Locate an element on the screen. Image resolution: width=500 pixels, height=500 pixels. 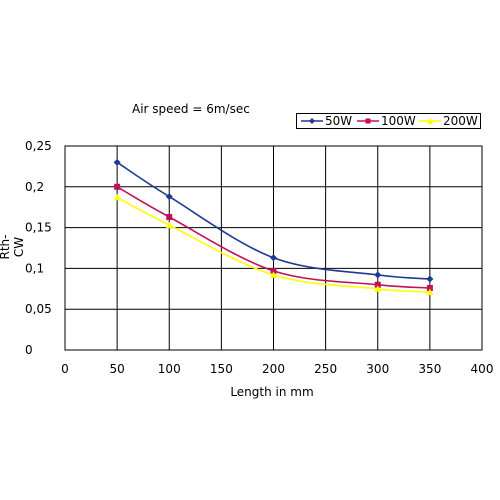
y-tick-labels: 0 0,05 0,1 0,15 0,2 0,25 is located at coordinates (38, 248).